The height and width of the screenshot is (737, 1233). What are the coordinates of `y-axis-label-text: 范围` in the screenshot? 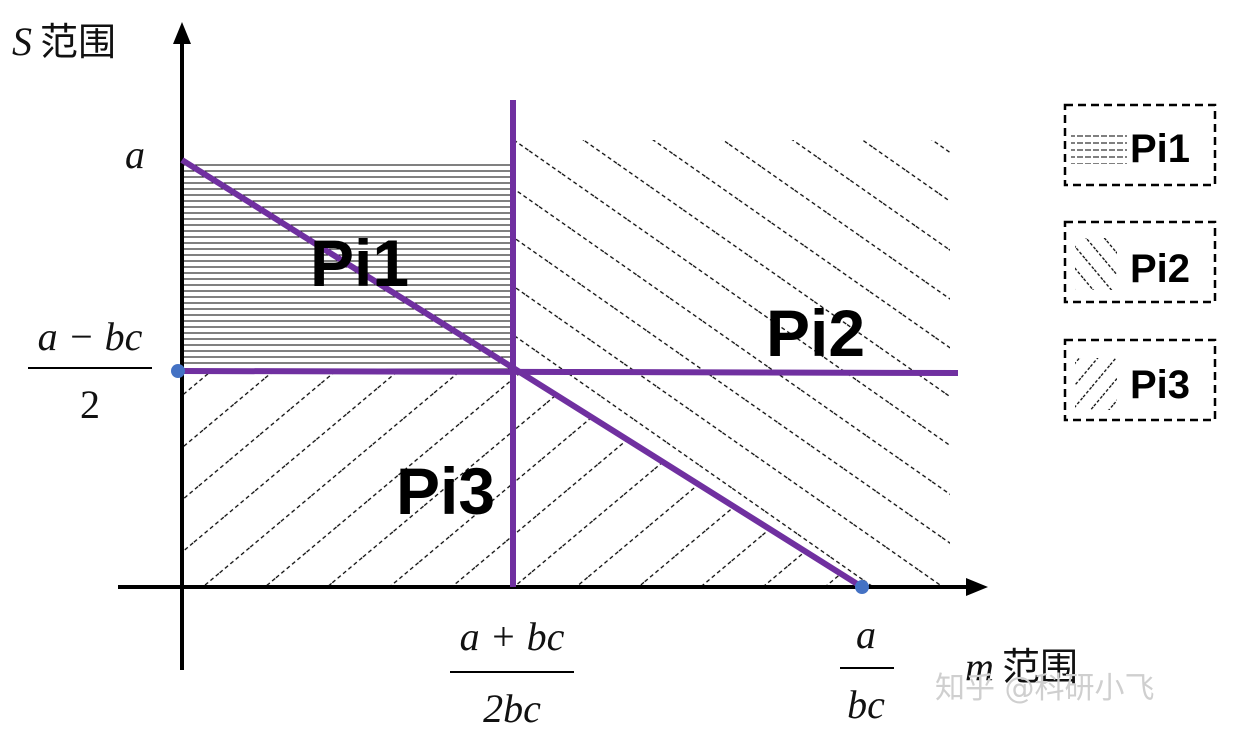 It's located at (78, 42).